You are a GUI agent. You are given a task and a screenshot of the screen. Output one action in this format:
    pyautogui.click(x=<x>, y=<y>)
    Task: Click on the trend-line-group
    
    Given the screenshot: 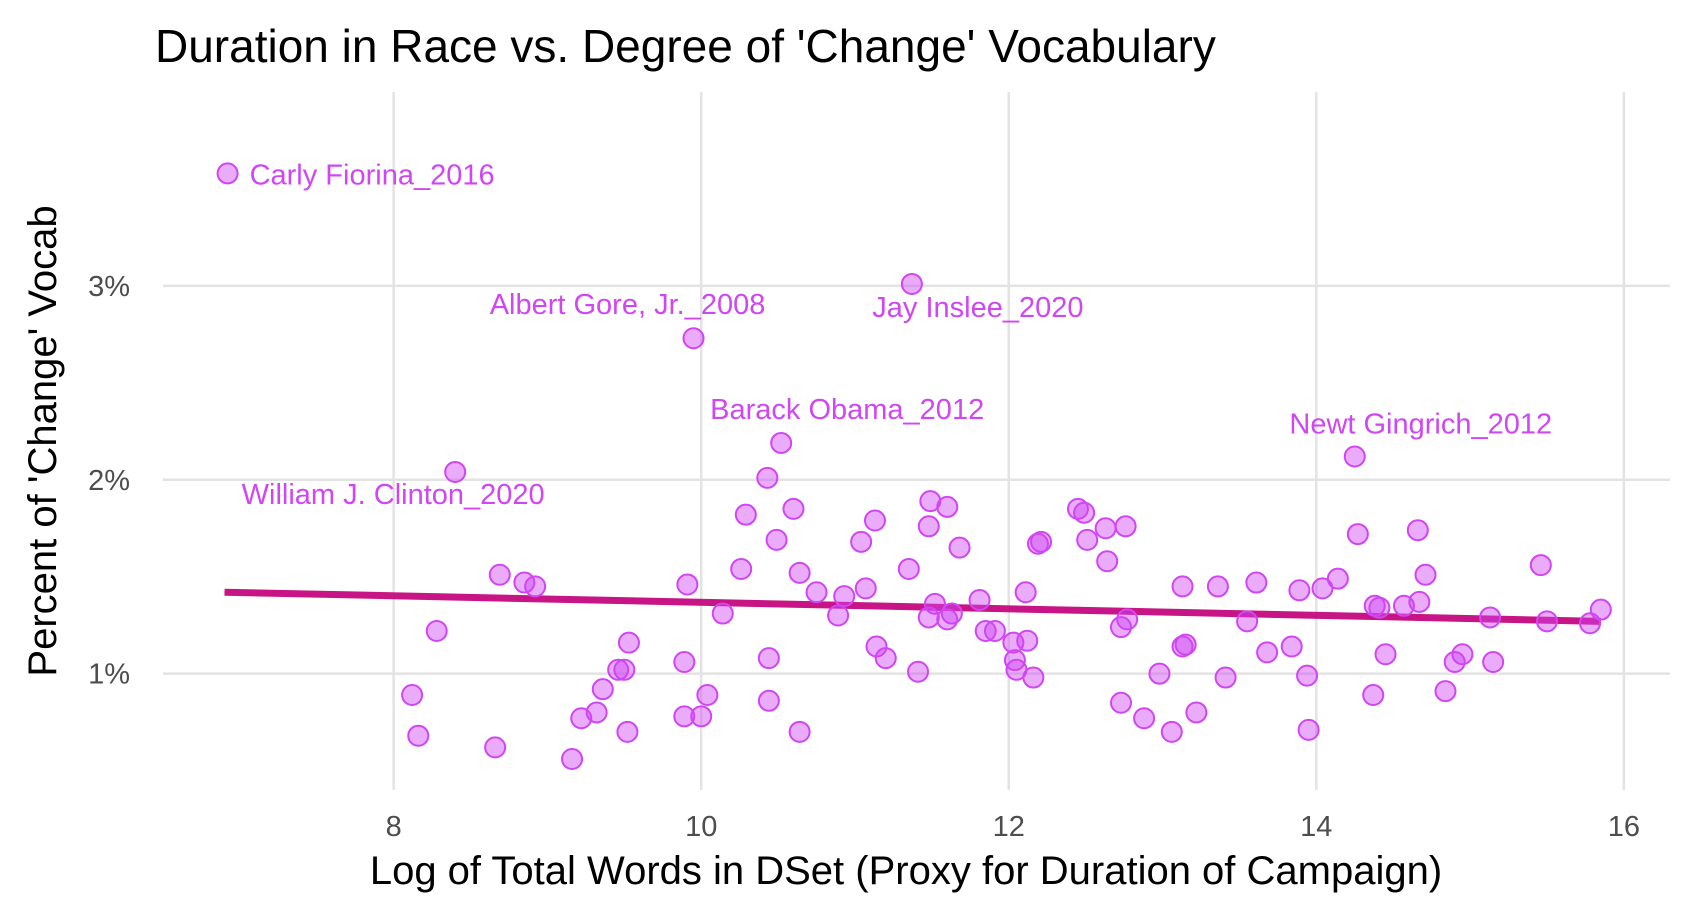 What is the action you would take?
    pyautogui.click(x=912, y=606)
    